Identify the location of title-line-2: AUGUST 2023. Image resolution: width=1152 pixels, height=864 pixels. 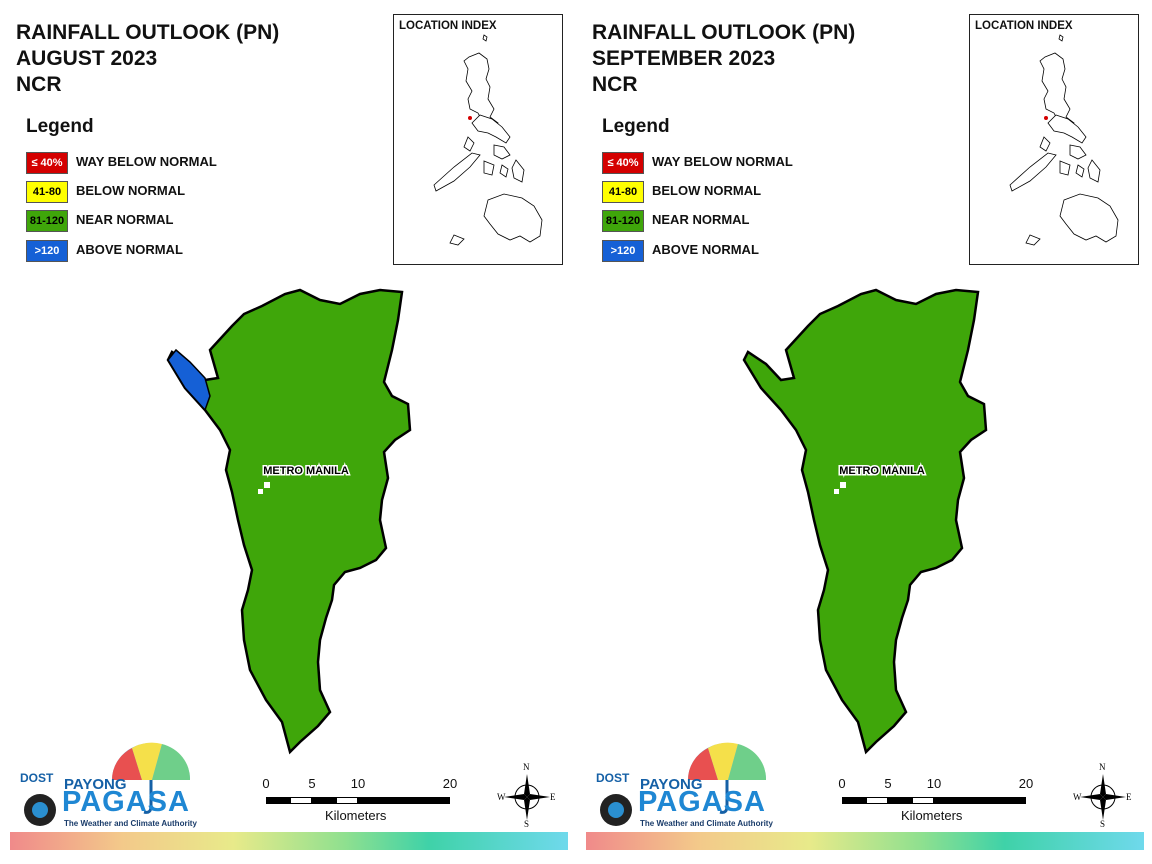
(87, 58).